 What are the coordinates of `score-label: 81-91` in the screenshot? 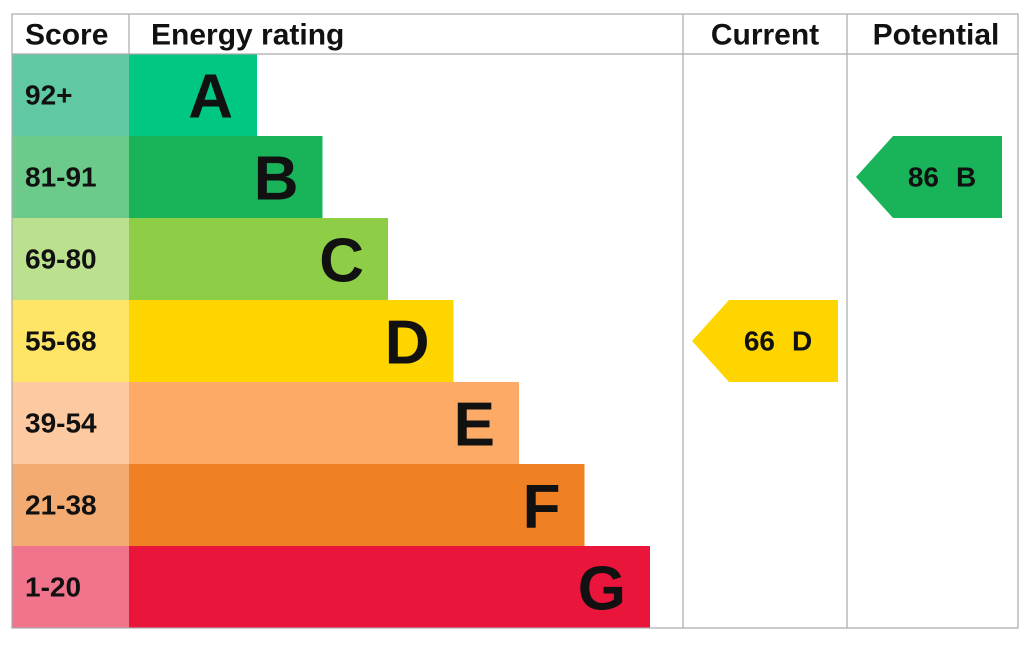 It's located at (61, 177).